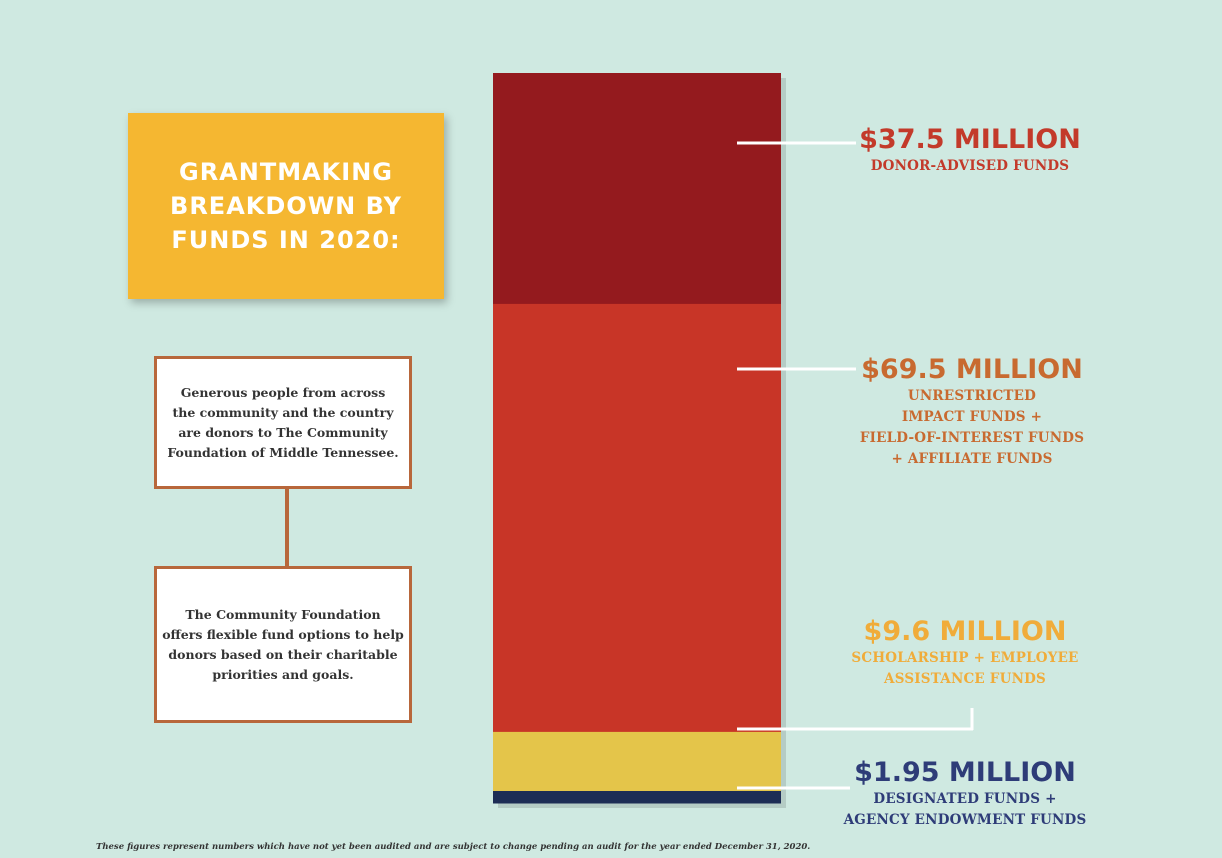 This screenshot has height=858, width=1222. What do you see at coordinates (970, 166) in the screenshot?
I see `category-label: DONOR-ADVISED FUNDS` at bounding box center [970, 166].